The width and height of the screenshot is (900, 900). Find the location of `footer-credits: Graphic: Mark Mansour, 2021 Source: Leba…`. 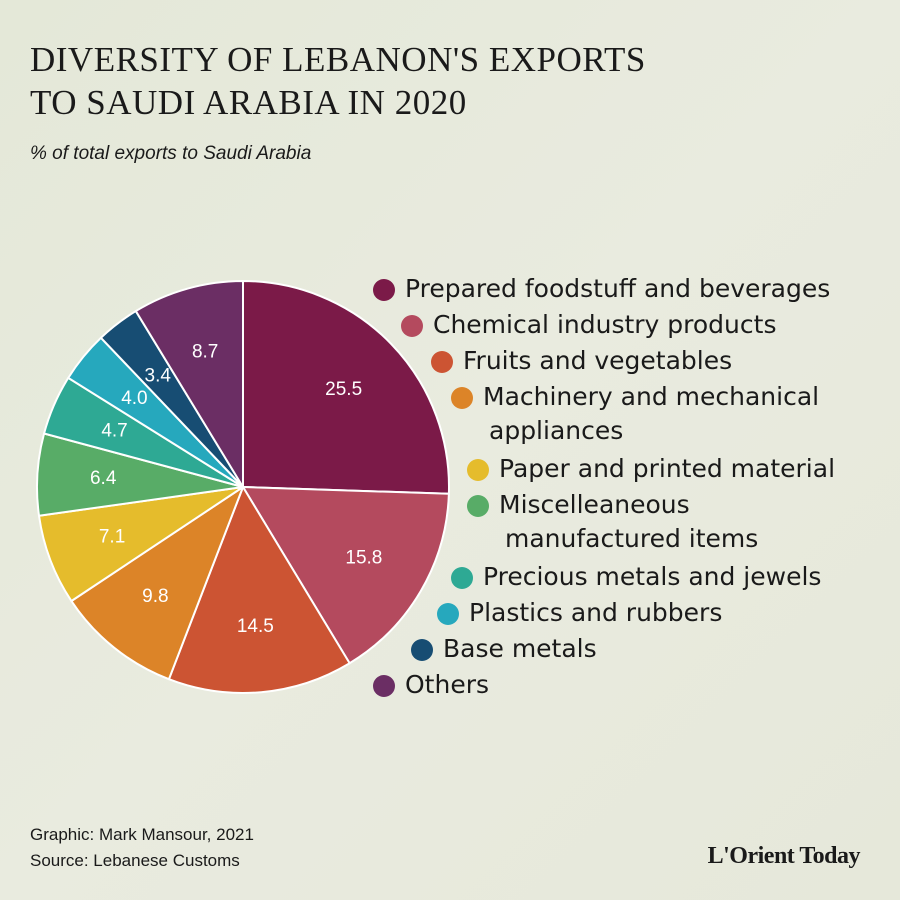

footer-credits: Graphic: Mark Mansour, 2021 Source: Leba… is located at coordinates (142, 848).